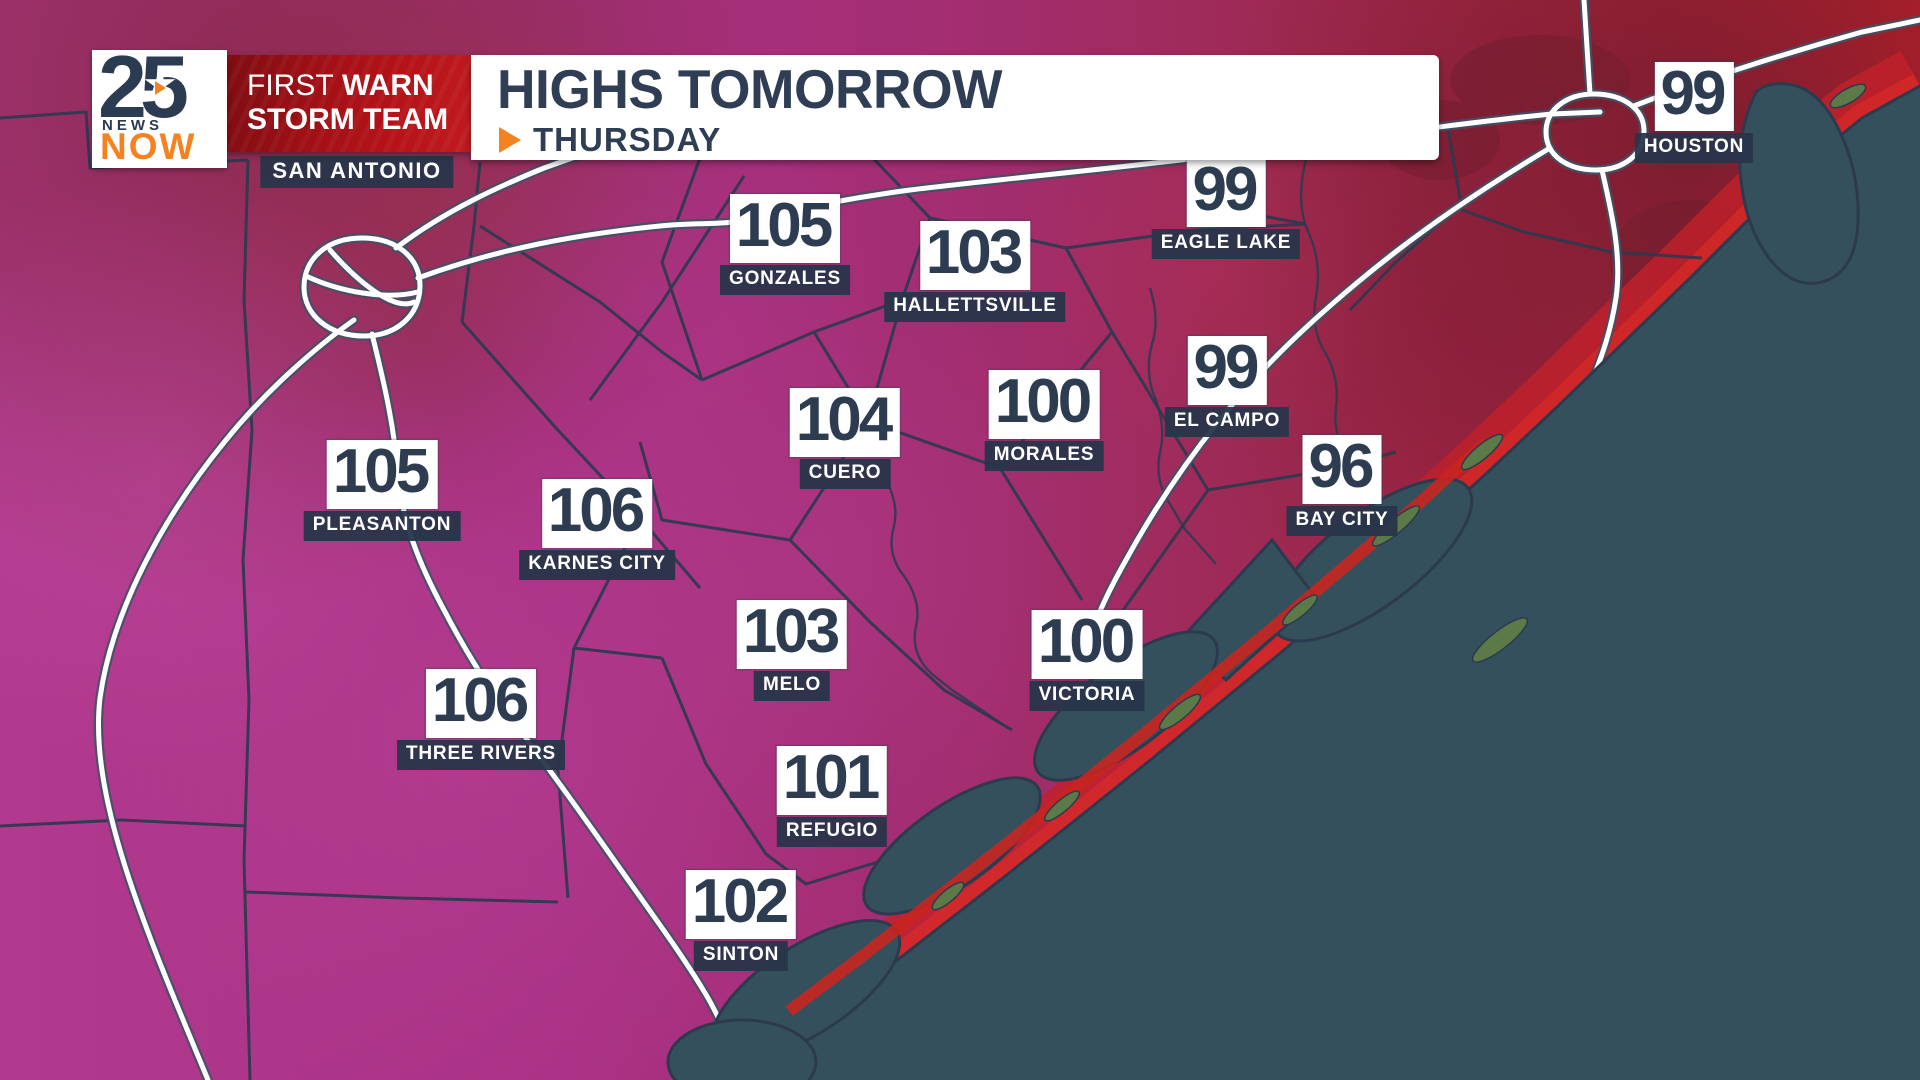 Image resolution: width=1920 pixels, height=1080 pixels. I want to click on city-name: KARNES CITY, so click(597, 564).